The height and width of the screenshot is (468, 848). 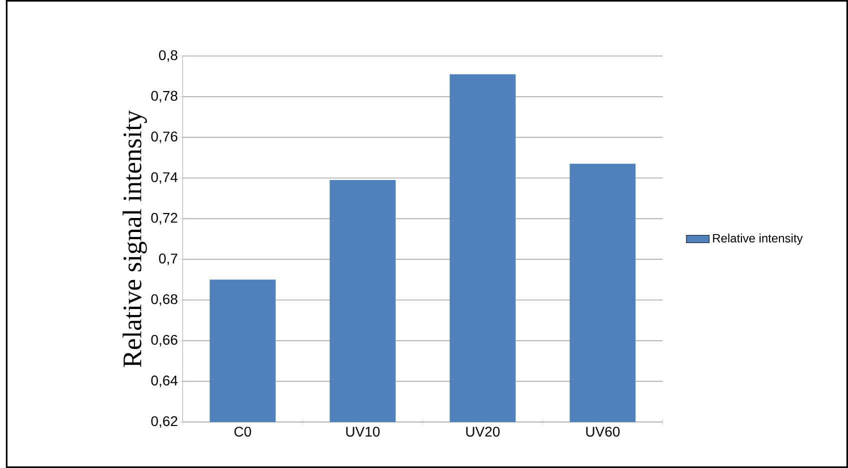 I want to click on y-tick-label: 0,72, so click(x=164, y=218).